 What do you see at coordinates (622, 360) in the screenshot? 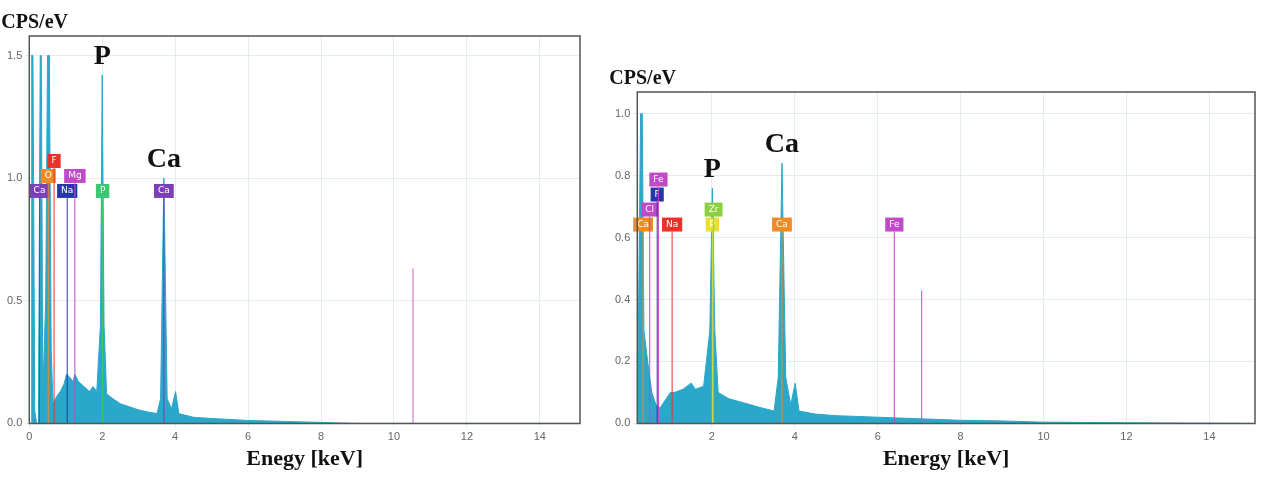
I see `y-tick-label: 0.2` at bounding box center [622, 360].